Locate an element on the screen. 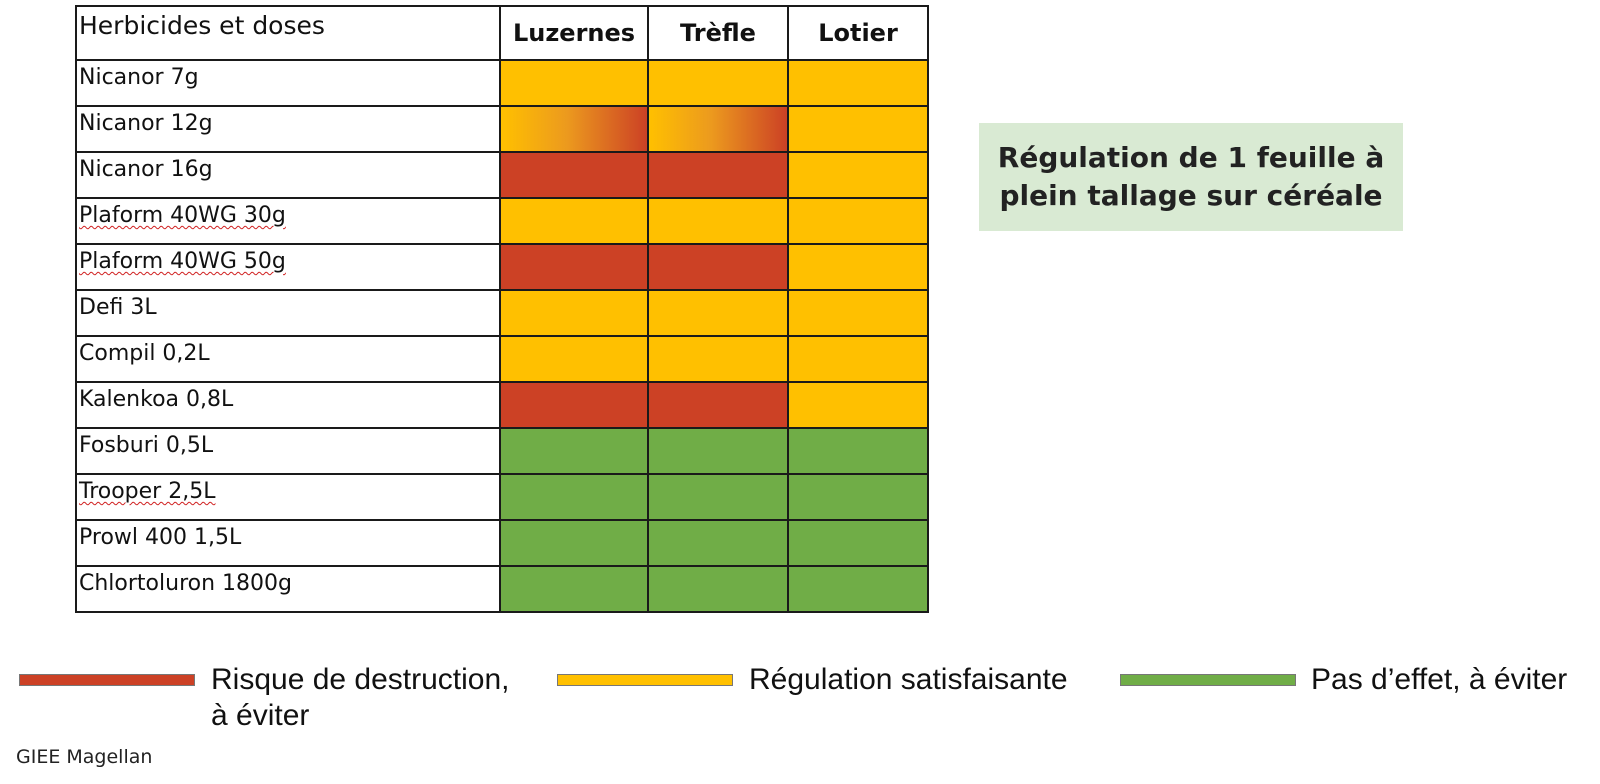 This screenshot has height=784, width=1600. header-lotier: Lotier is located at coordinates (858, 33).